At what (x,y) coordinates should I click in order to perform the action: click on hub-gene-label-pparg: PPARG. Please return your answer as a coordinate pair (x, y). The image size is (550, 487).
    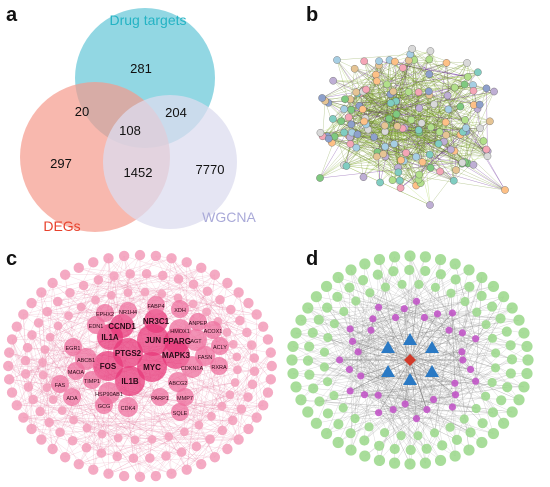
    Looking at the image, I should click on (177, 341).